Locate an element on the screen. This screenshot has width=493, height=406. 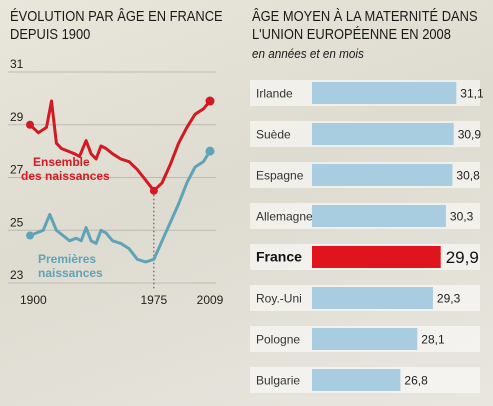
series-point-1975 is located at coordinates (153, 190).